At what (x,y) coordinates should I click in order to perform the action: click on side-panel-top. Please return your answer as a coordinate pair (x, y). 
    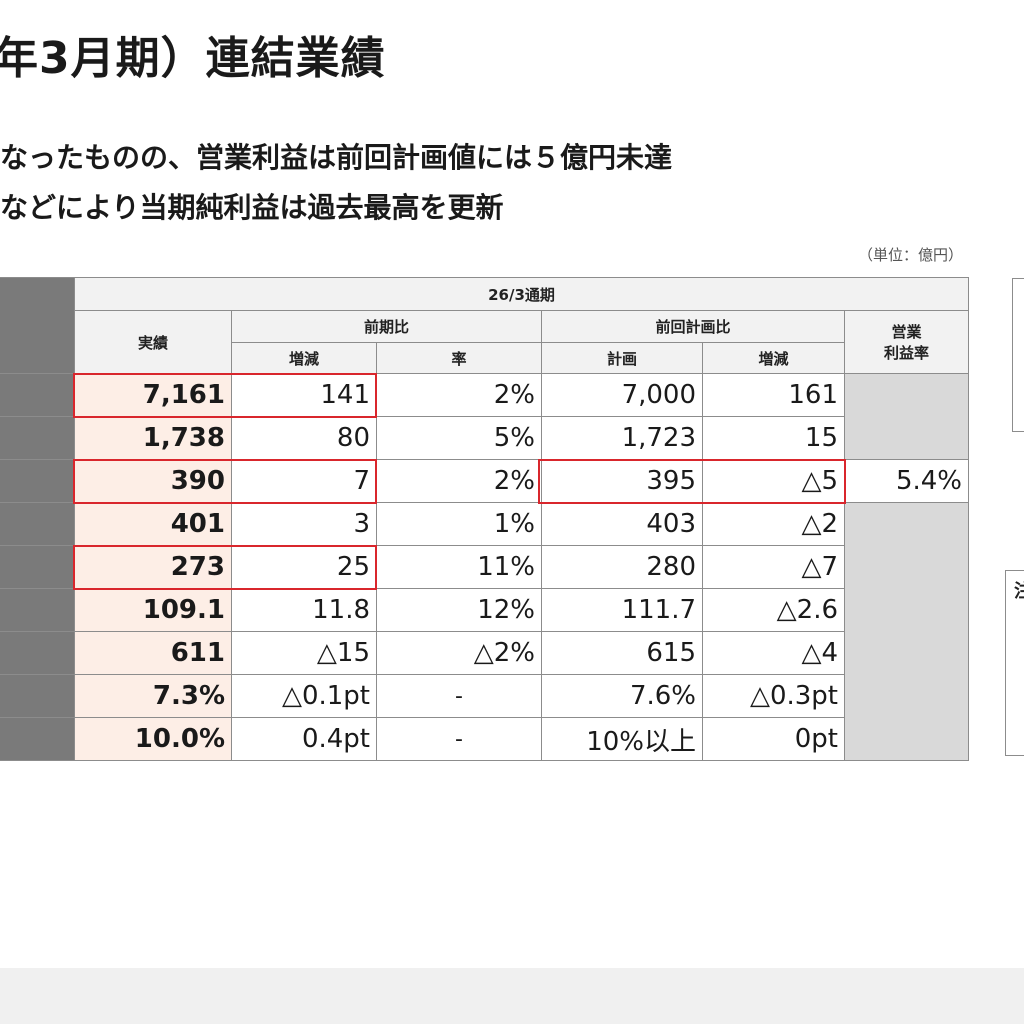
    Looking at the image, I should click on (1018, 355).